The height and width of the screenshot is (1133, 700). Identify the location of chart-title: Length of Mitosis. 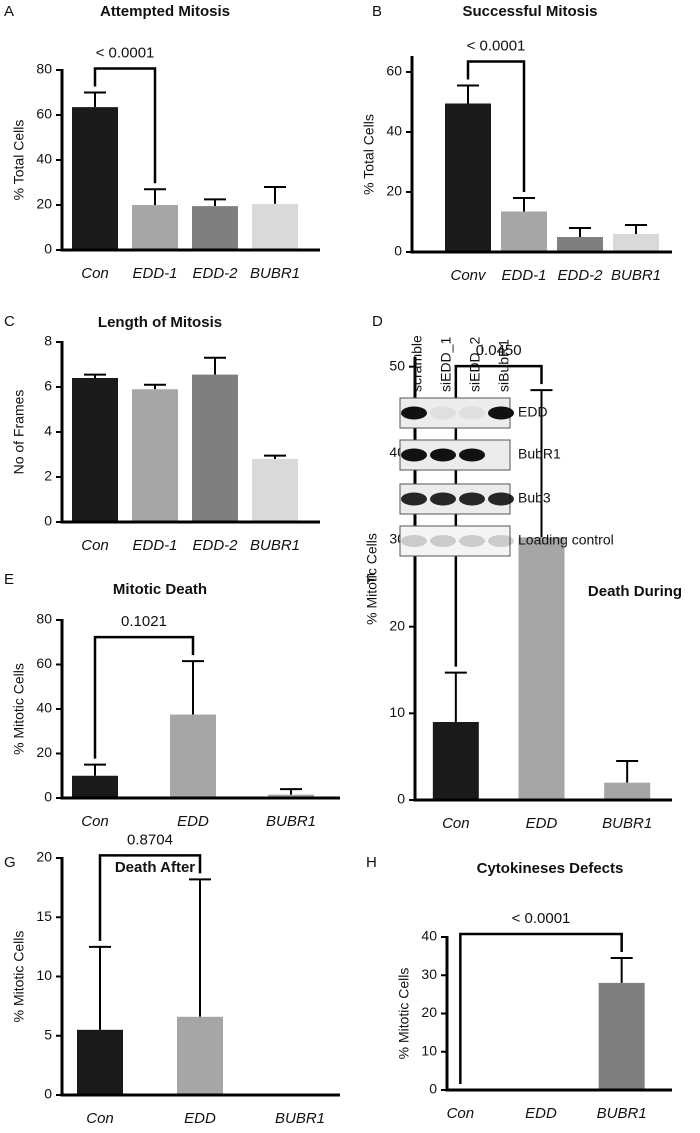
(160, 322).